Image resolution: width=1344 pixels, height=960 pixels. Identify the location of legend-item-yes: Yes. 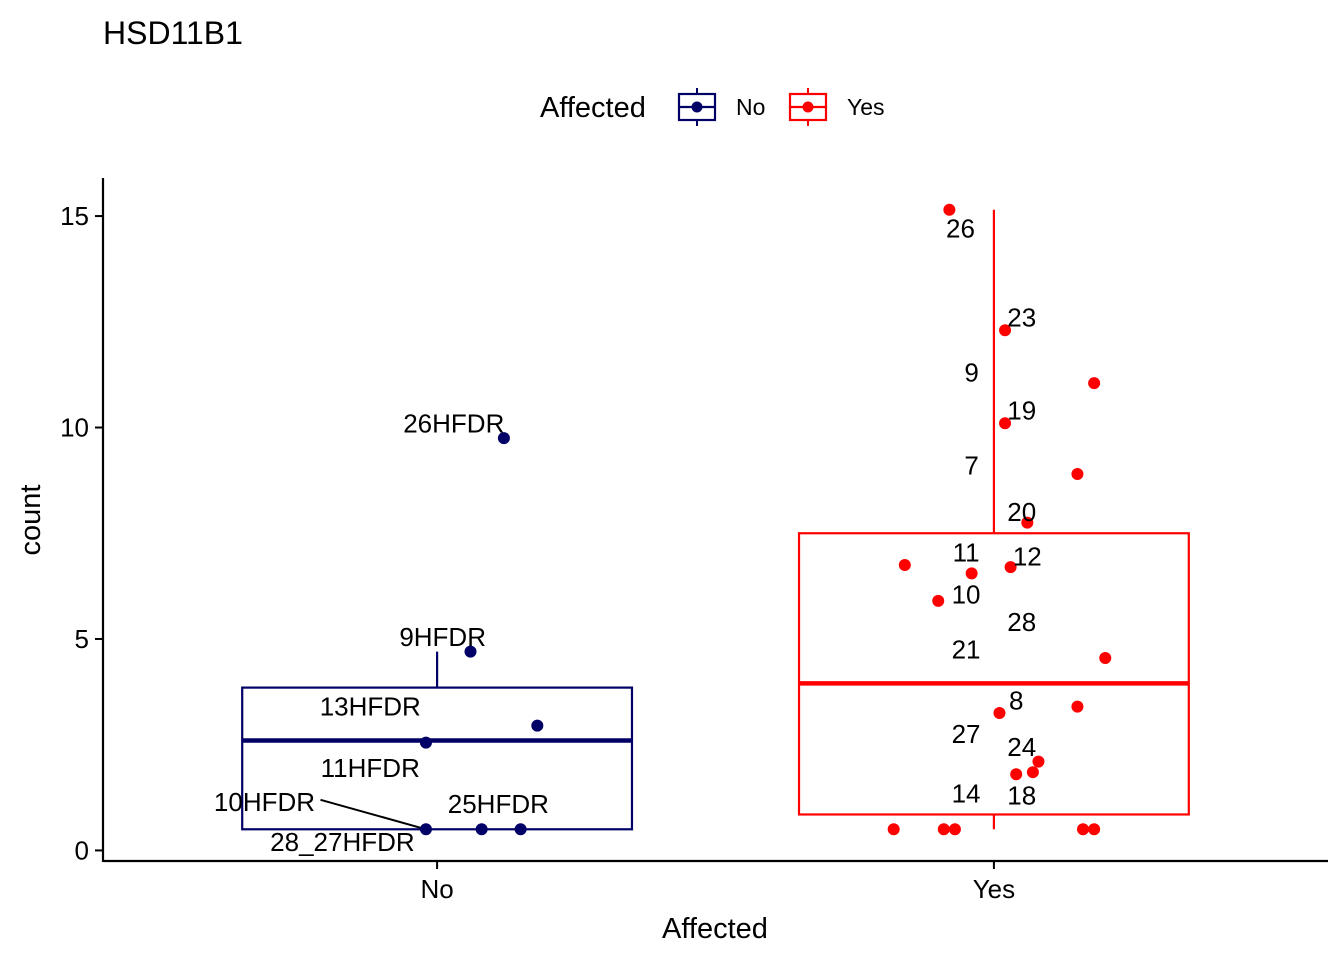
(836, 107).